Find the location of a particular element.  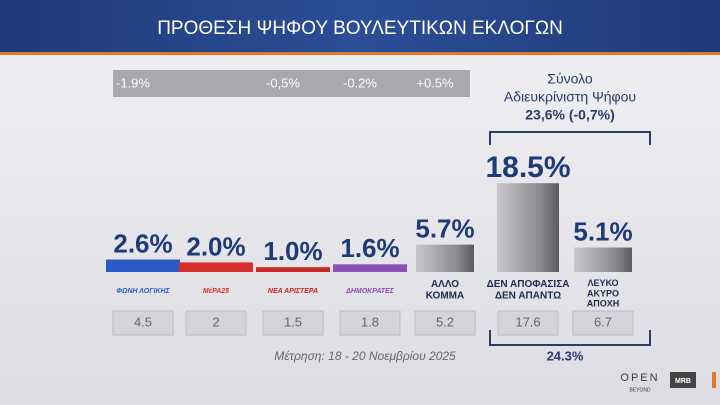

change-label: -0.2% is located at coordinates (360, 82).